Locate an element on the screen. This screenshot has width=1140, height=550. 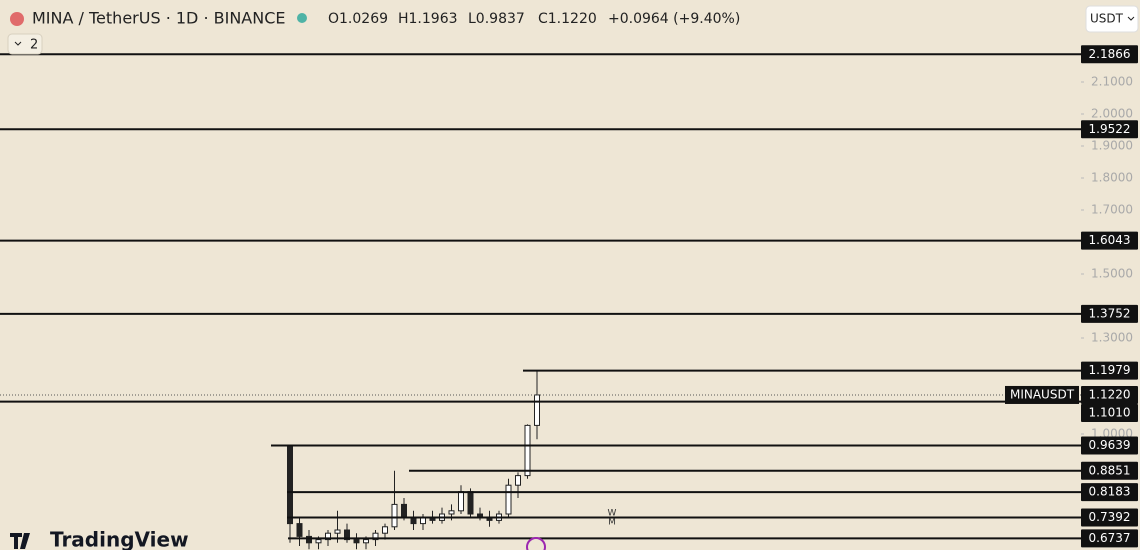
annotation: W is located at coordinates (612, 514).